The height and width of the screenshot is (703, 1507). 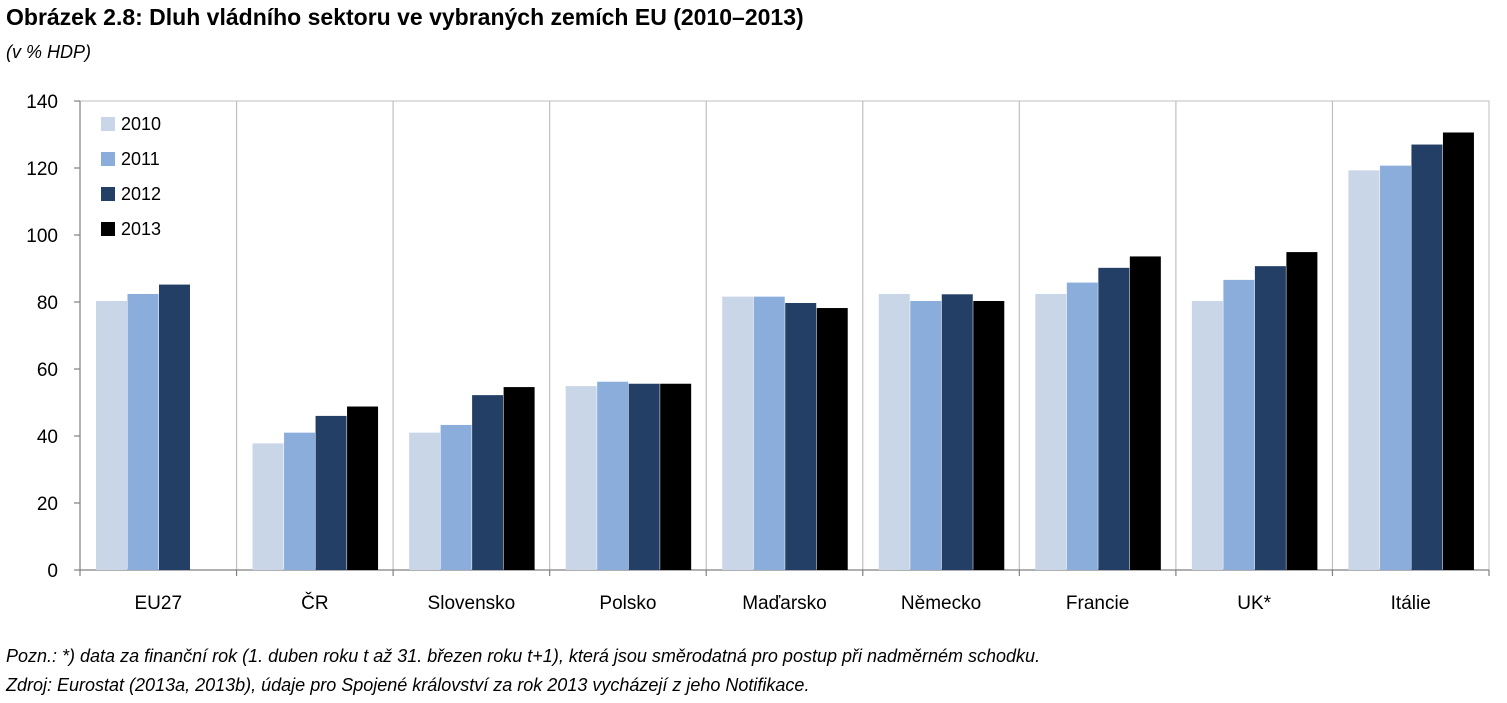 I want to click on category-label: Itálie, so click(x=1411, y=603).